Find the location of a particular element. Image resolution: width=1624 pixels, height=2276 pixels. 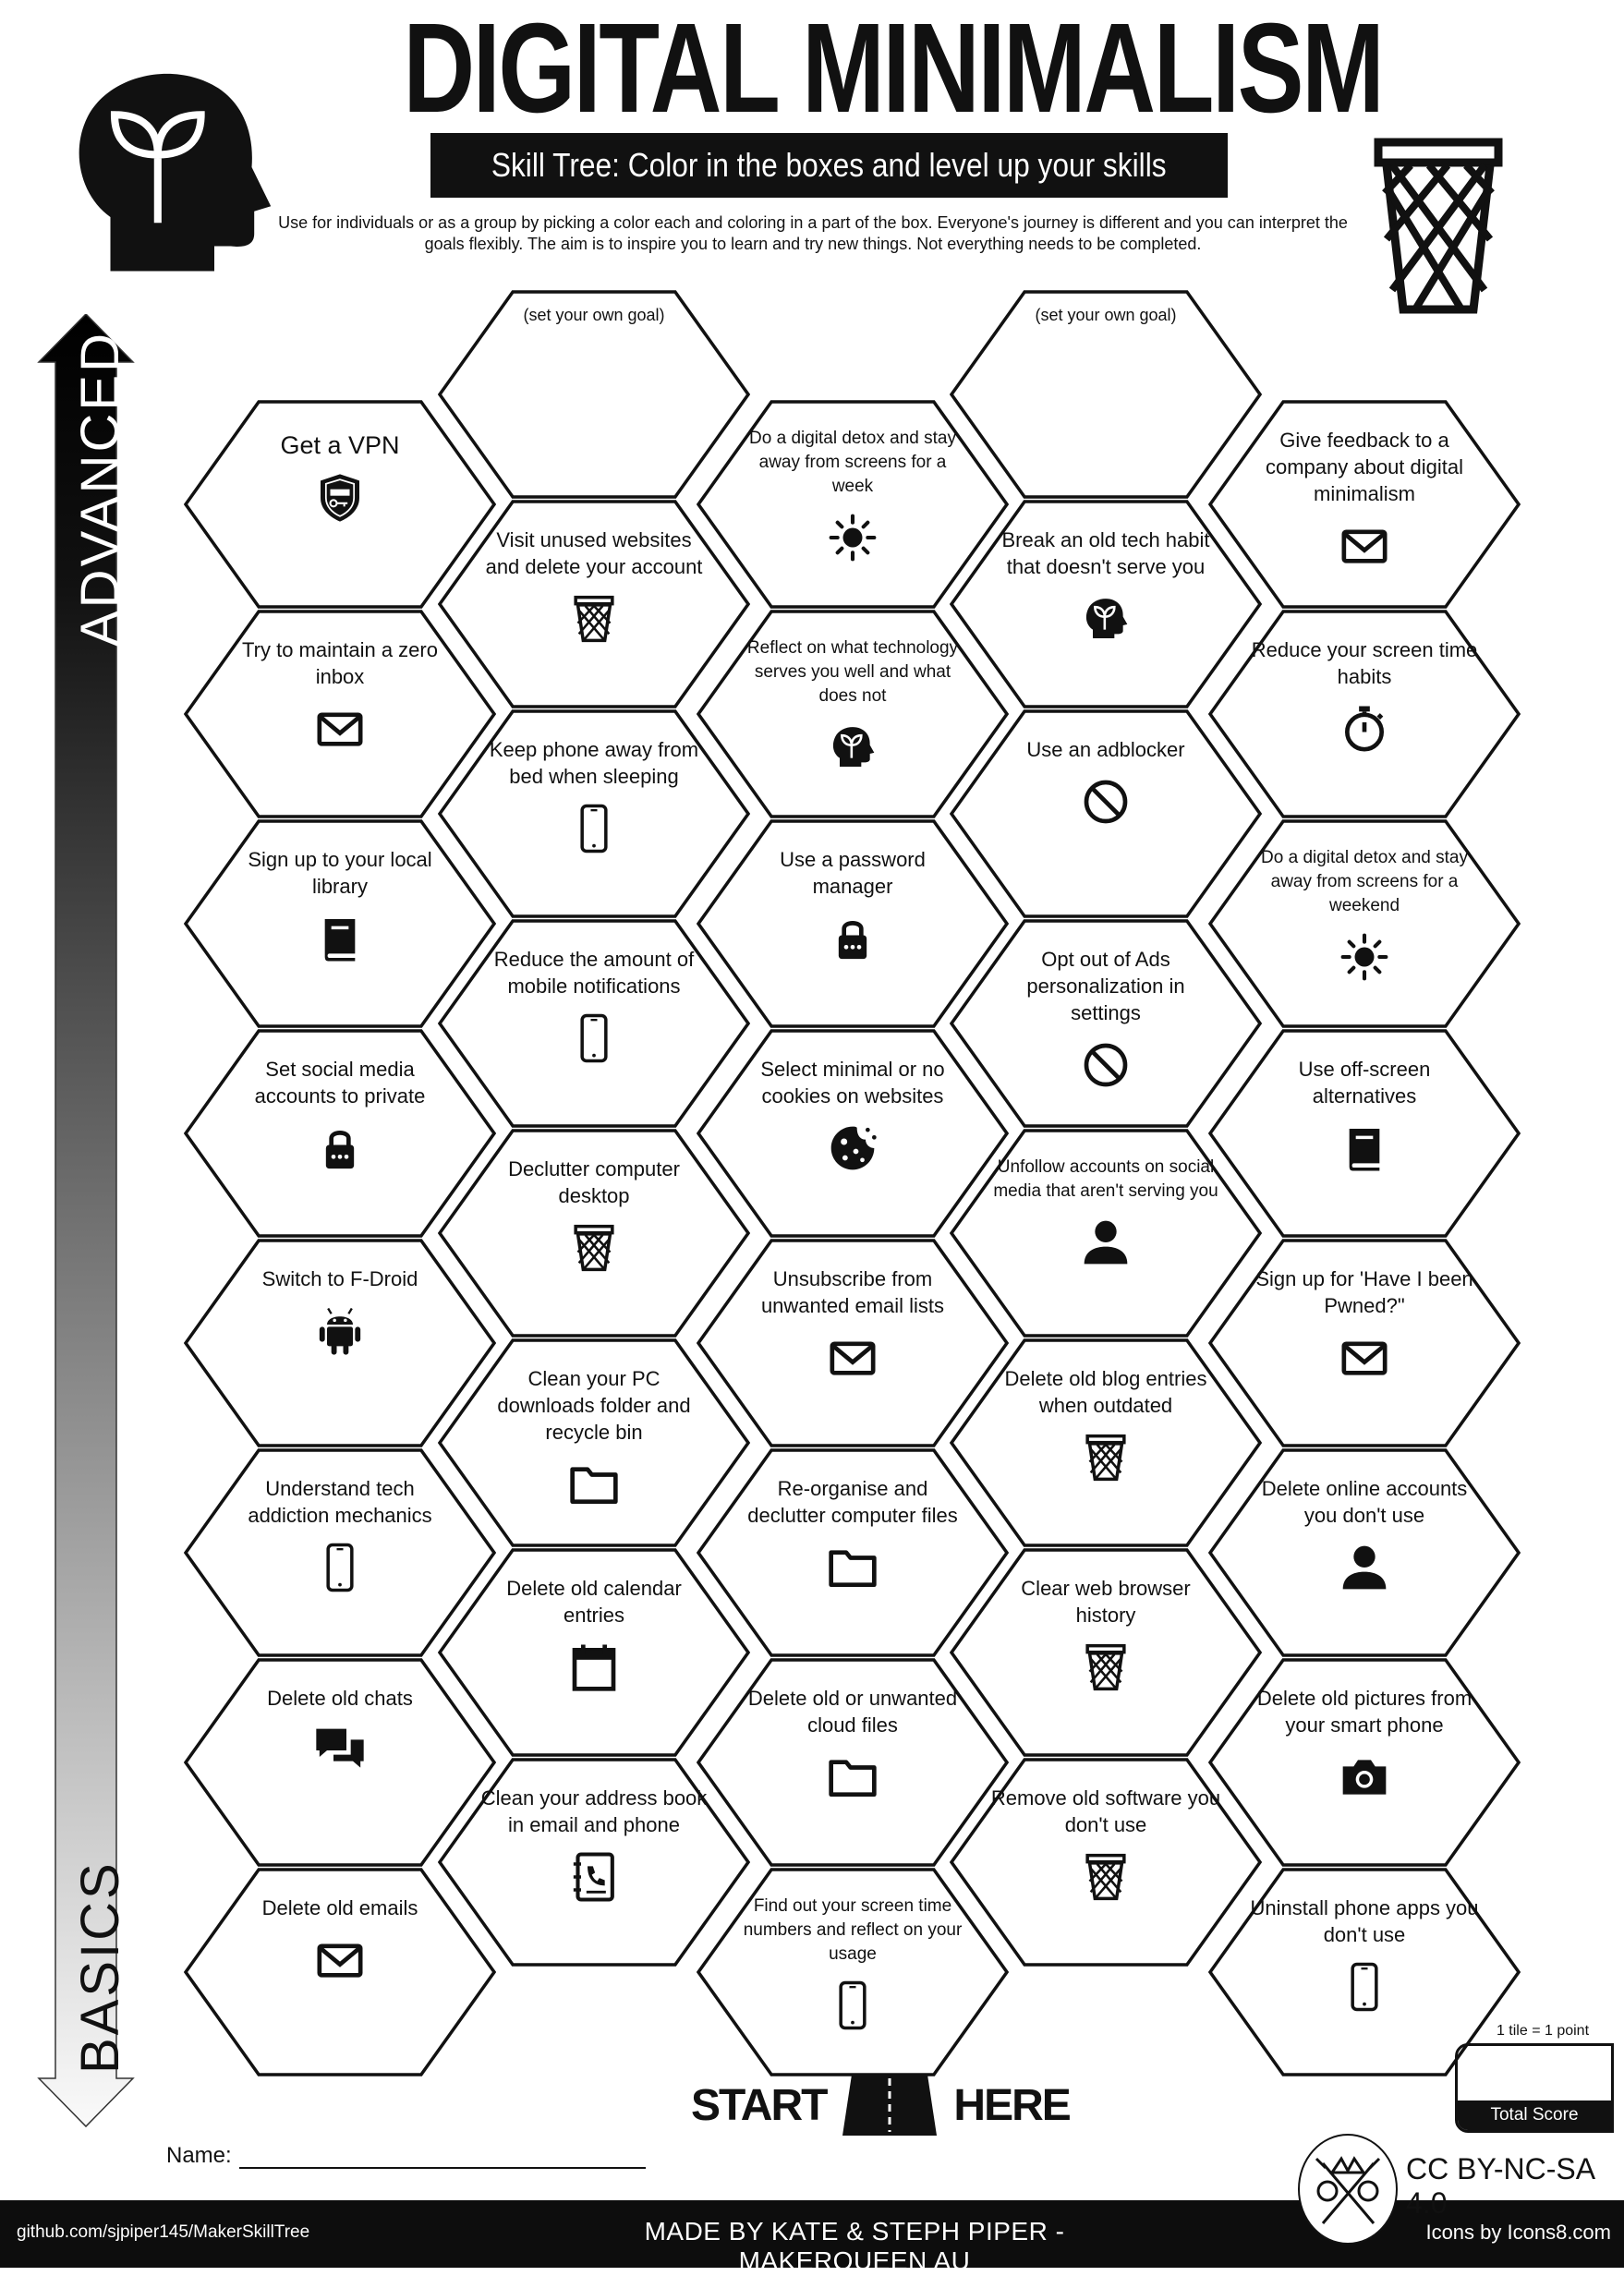

trash-icon is located at coordinates (1106, 1877).